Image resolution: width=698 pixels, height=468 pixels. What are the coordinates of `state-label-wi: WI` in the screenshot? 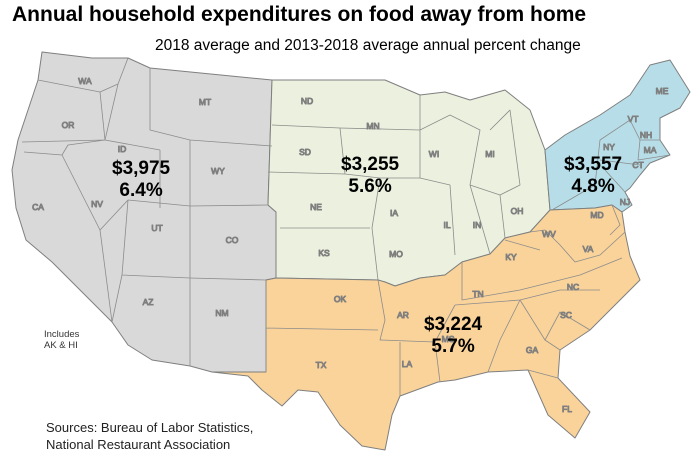 It's located at (434, 154).